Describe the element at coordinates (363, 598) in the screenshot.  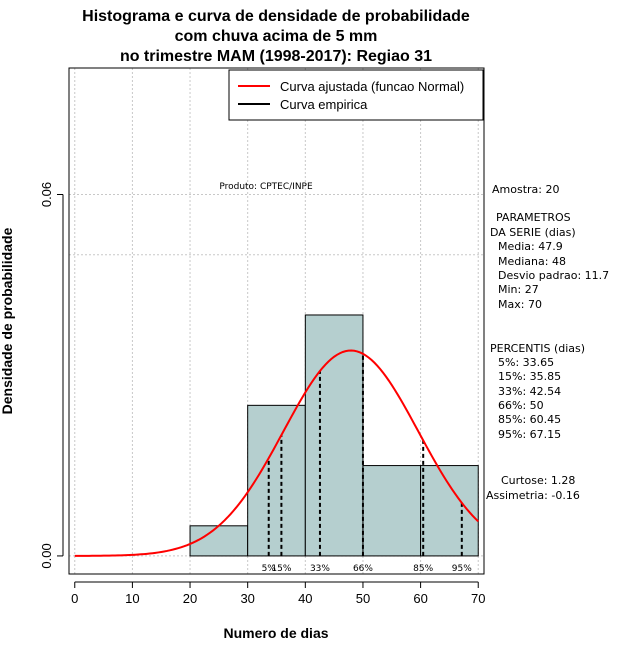
I see `x-tick-label: 50` at that location.